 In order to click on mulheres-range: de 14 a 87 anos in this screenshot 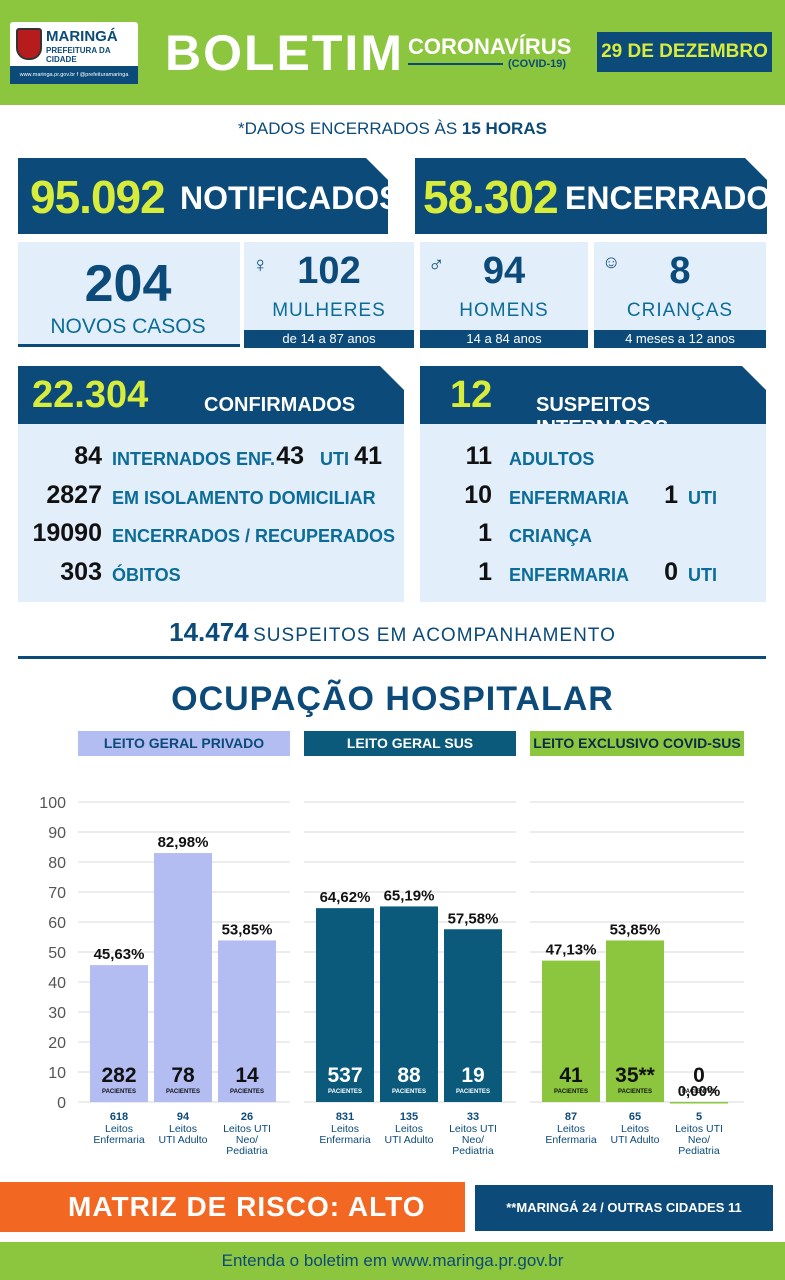, I will do `click(329, 339)`.